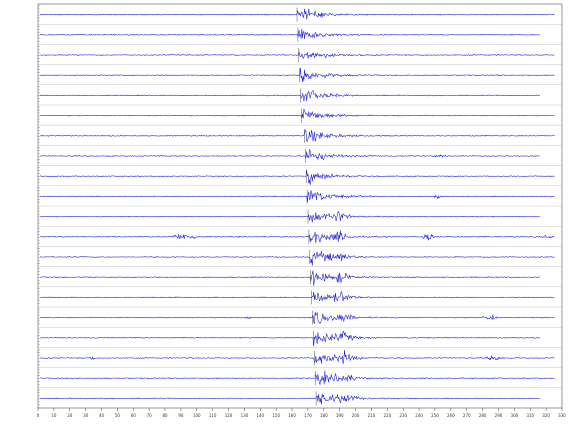 Image resolution: width=580 pixels, height=440 pixels. I want to click on x-tick-label: 80, so click(165, 415).